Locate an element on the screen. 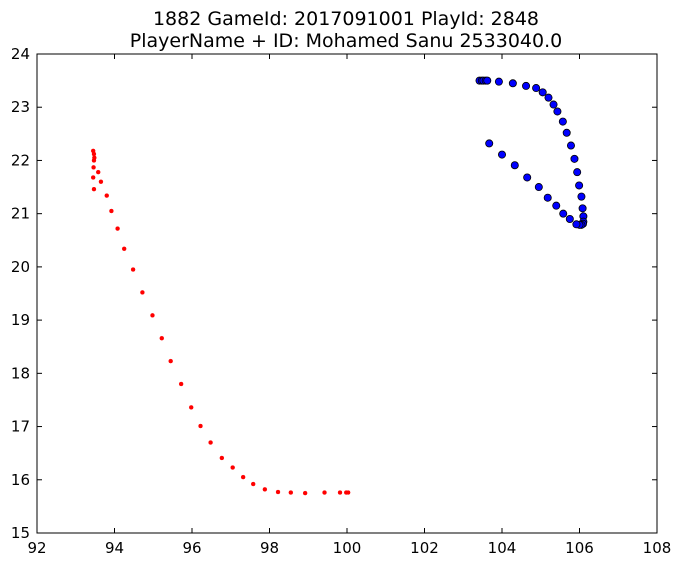  x-tick-label: 98 is located at coordinates (269, 548).